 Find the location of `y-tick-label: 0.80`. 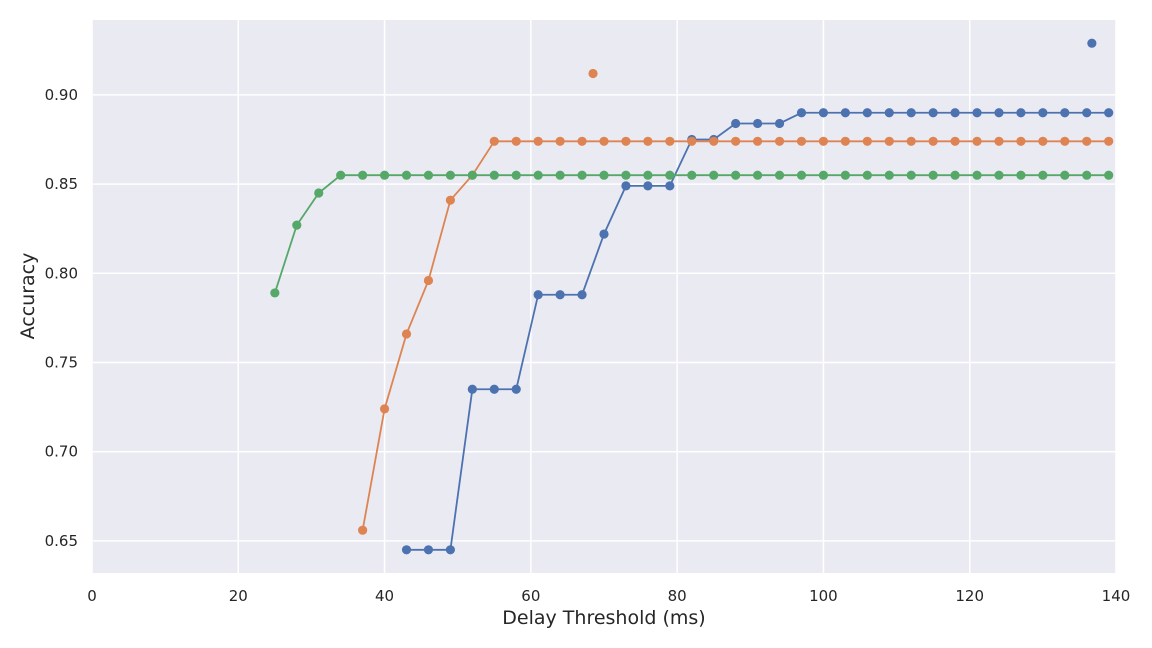

y-tick-label: 0.80 is located at coordinates (61, 273).